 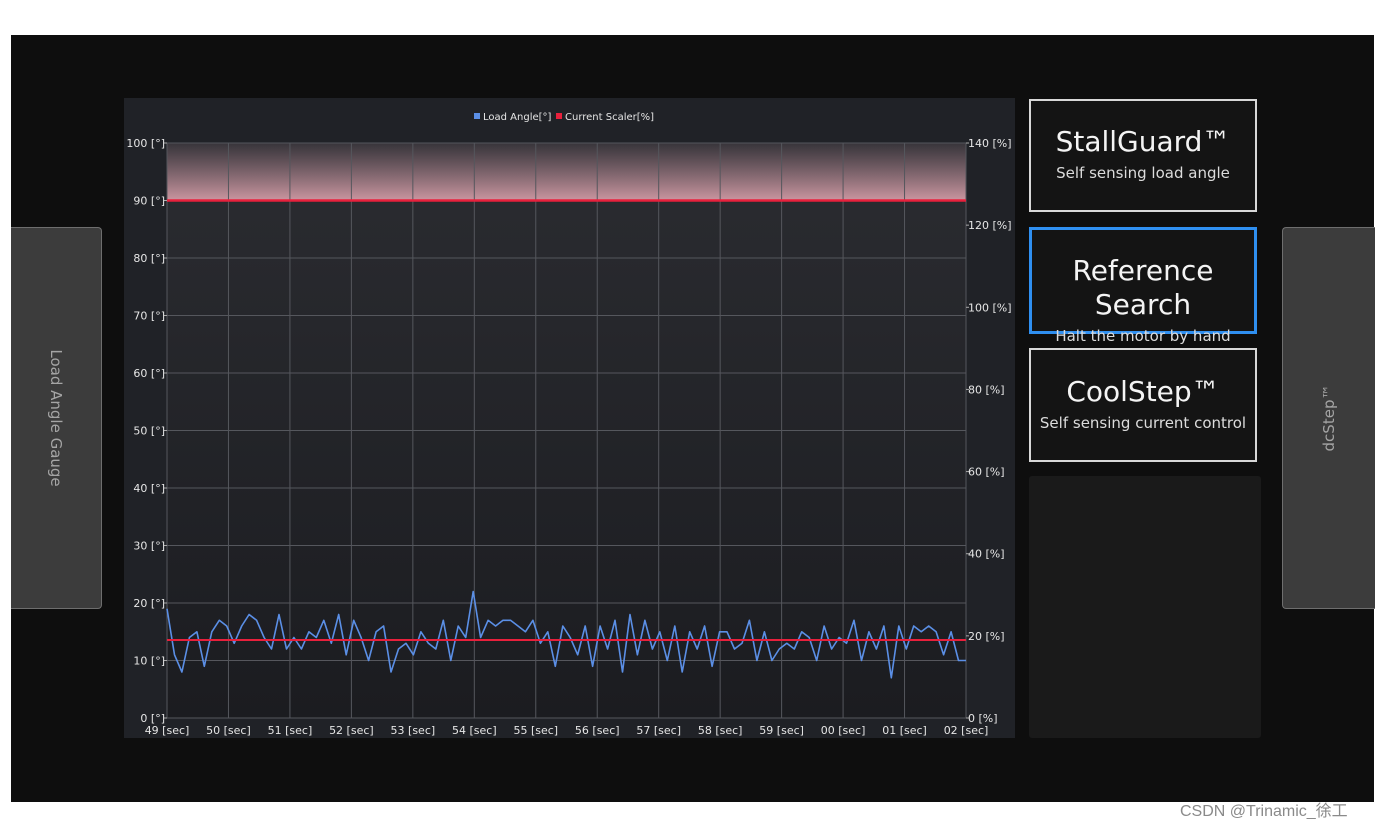 I want to click on stallguard-card: StallGuard™ Self sensing load angle, so click(x=1143, y=155).